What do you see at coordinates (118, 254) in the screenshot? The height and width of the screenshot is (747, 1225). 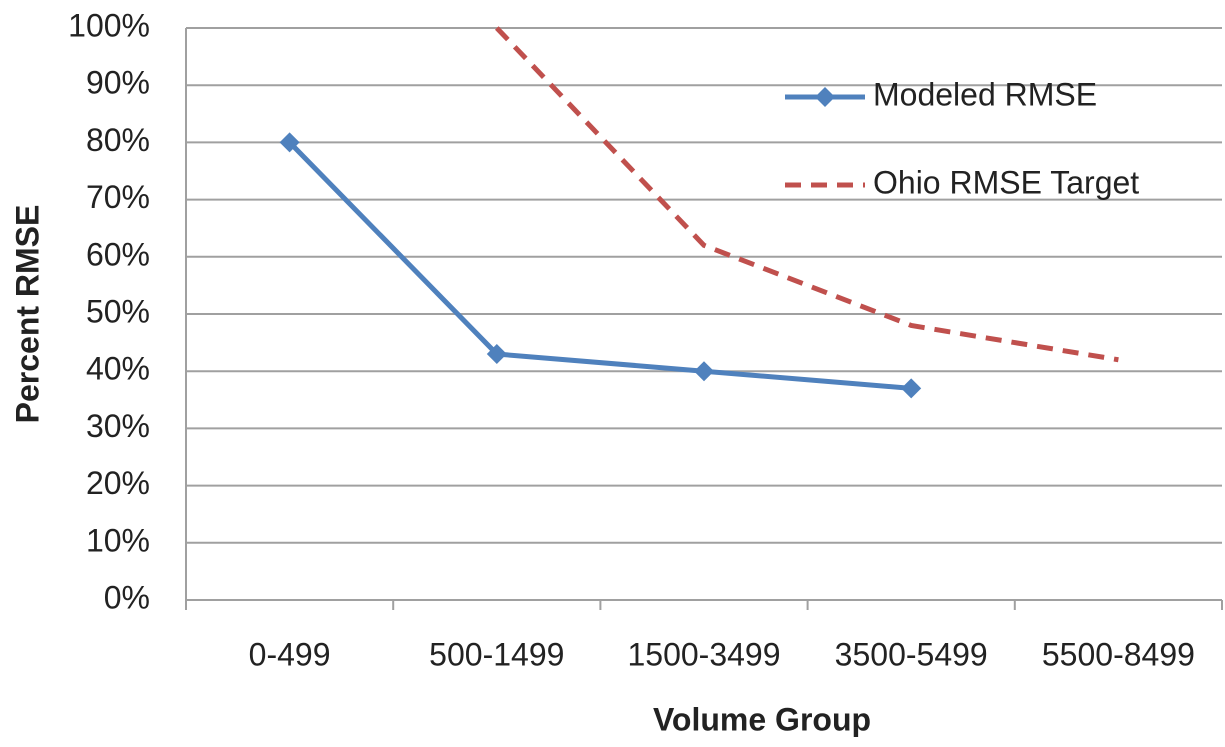 I see `y-tick-label: 60%` at bounding box center [118, 254].